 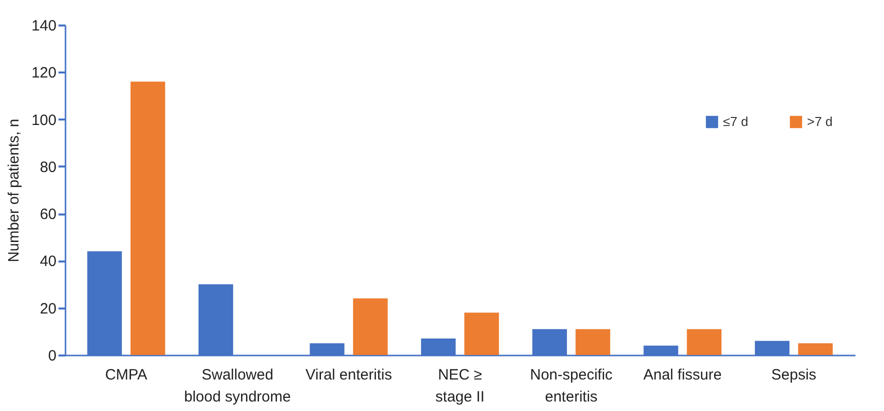 What do you see at coordinates (43, 120) in the screenshot?
I see `y-tick-label: 100` at bounding box center [43, 120].